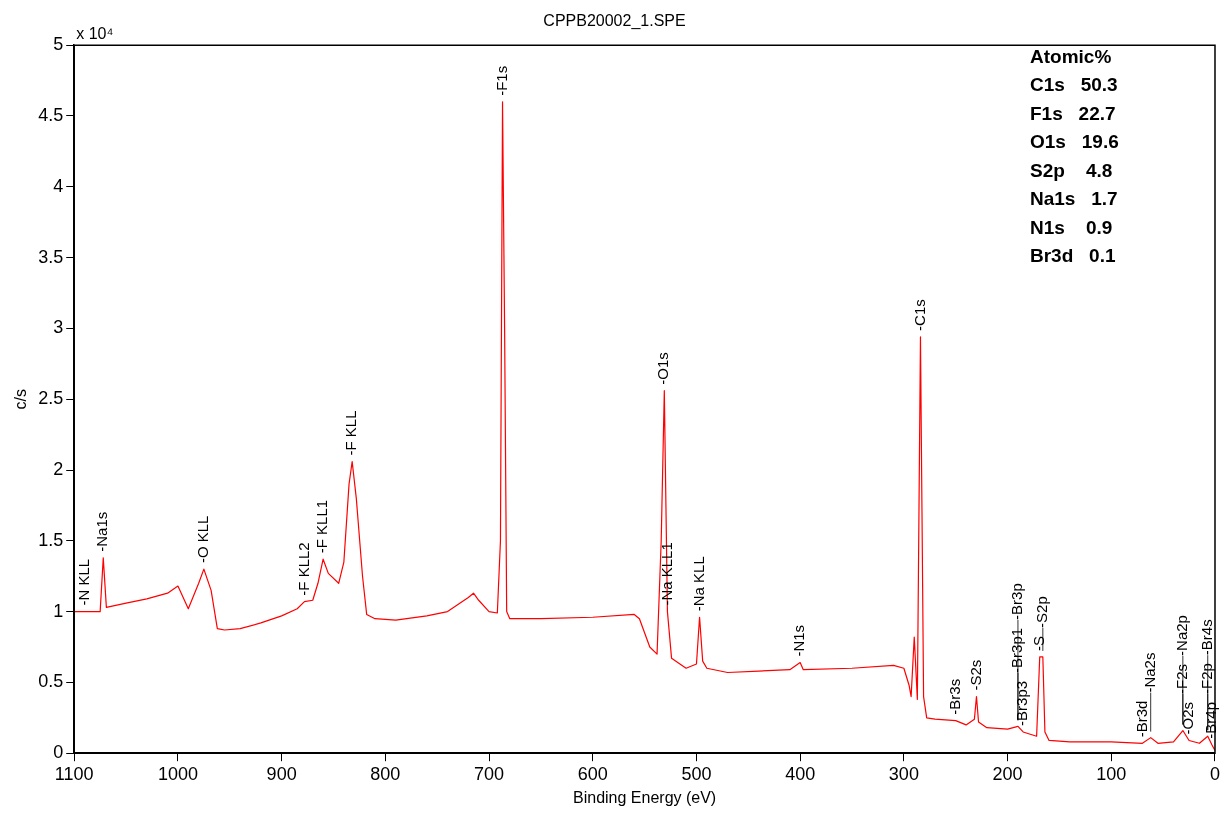 The width and height of the screenshot is (1227, 815). What do you see at coordinates (645, 797) in the screenshot?
I see `x-axis-title: Binding Energy (eV)` at bounding box center [645, 797].